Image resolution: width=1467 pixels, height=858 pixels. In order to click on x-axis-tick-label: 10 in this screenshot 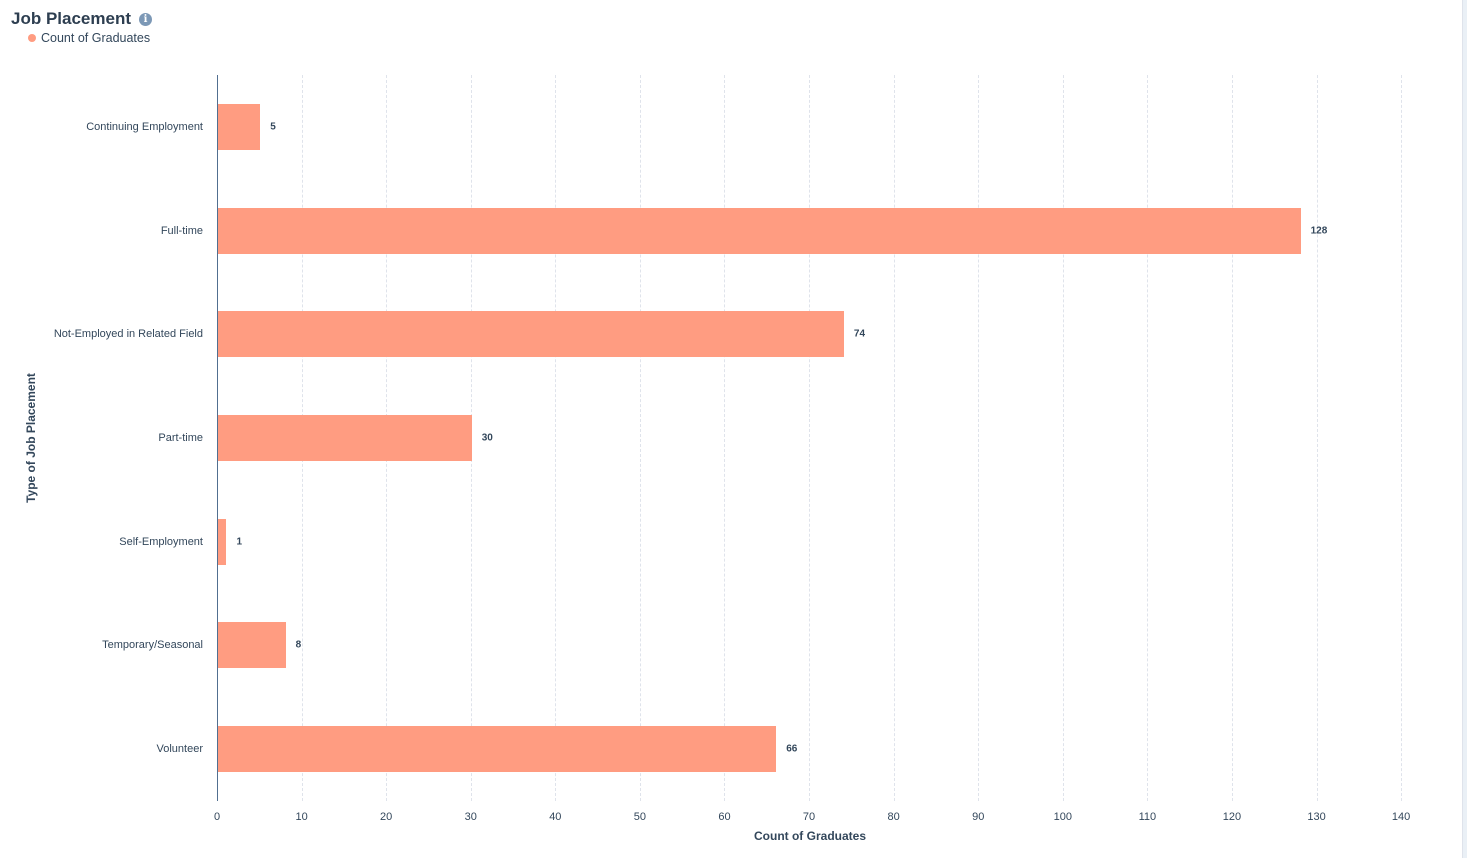, I will do `click(301, 817)`.